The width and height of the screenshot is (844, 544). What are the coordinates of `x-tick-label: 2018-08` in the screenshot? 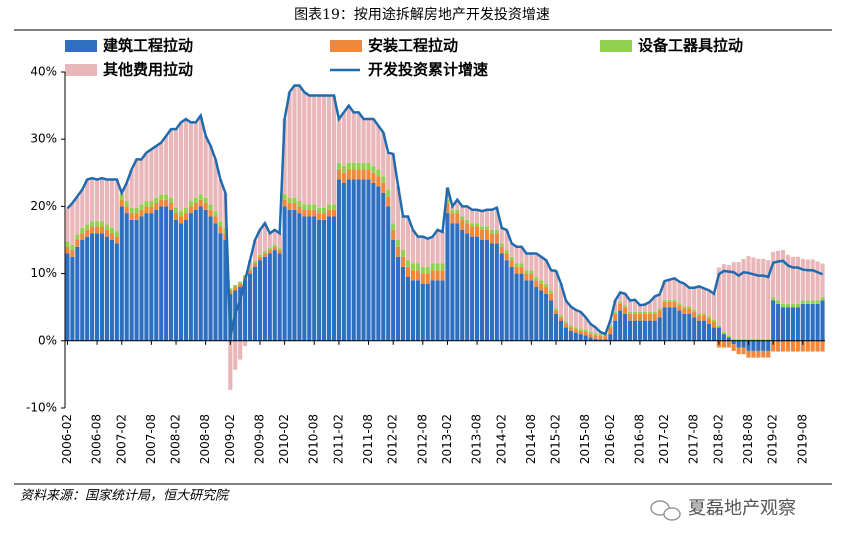 It's located at (748, 439).